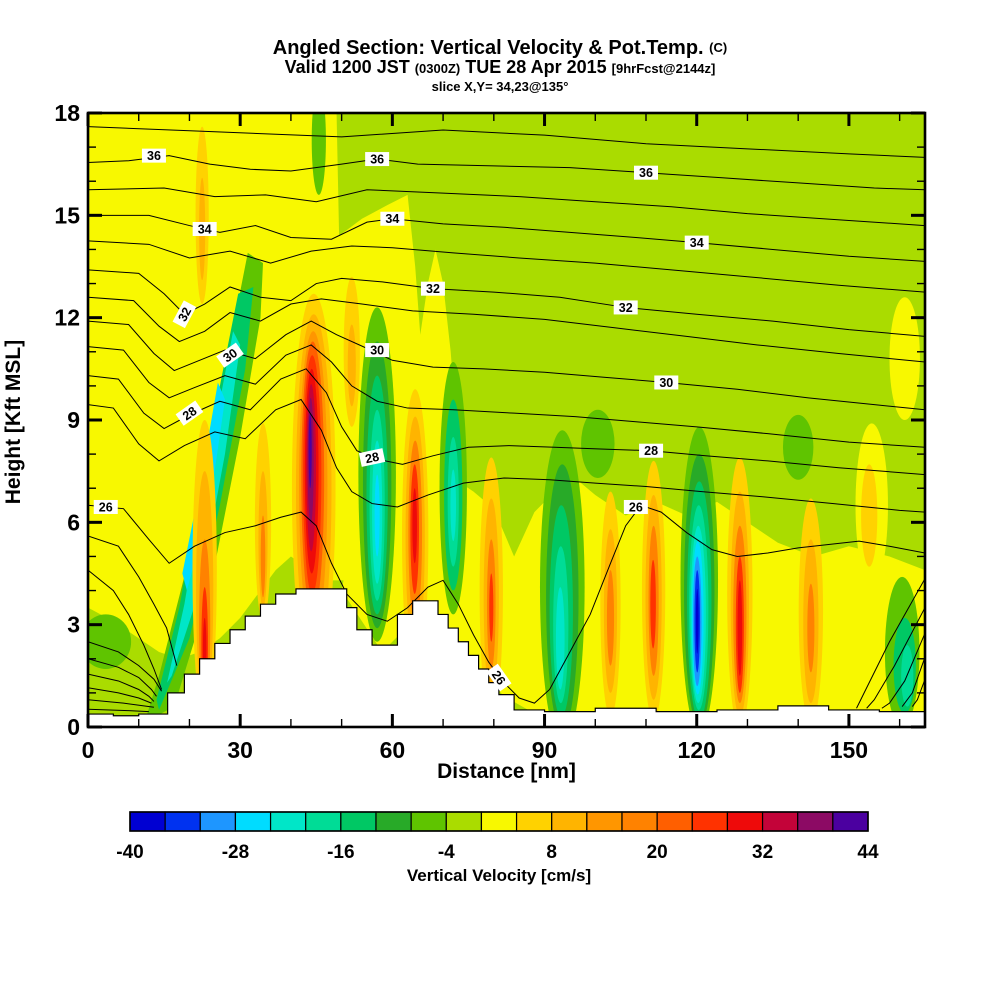  What do you see at coordinates (762, 852) in the screenshot?
I see `colorbar-tick-label: 32` at bounding box center [762, 852].